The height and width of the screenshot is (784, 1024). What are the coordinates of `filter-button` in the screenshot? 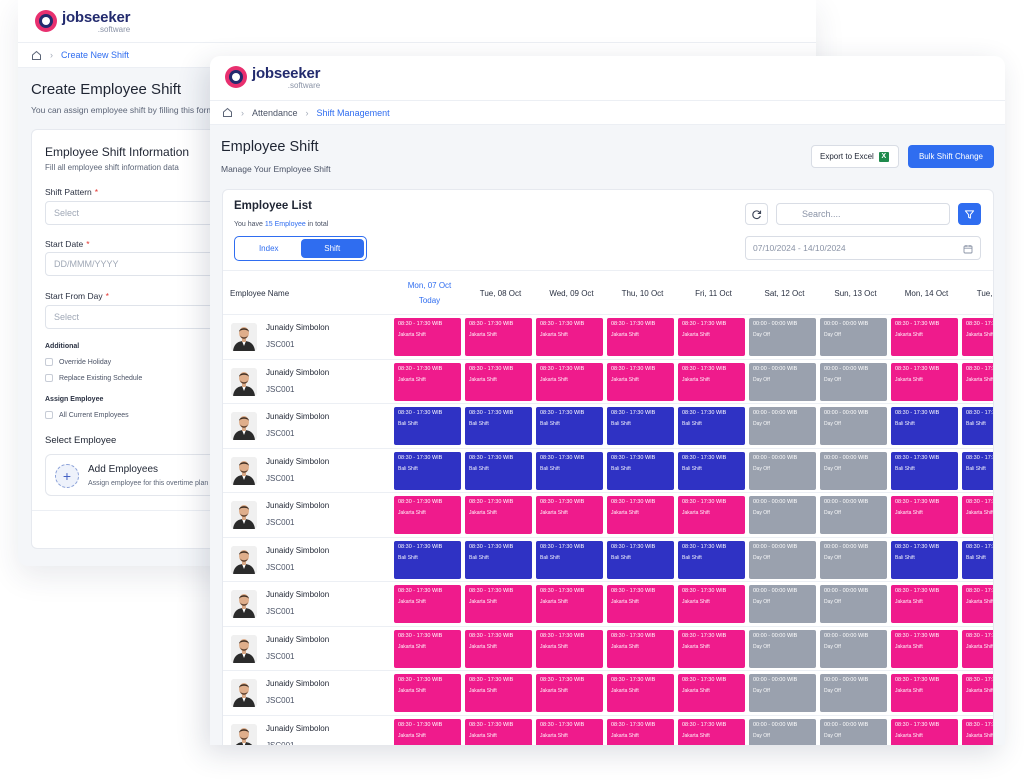 It's located at (969, 214).